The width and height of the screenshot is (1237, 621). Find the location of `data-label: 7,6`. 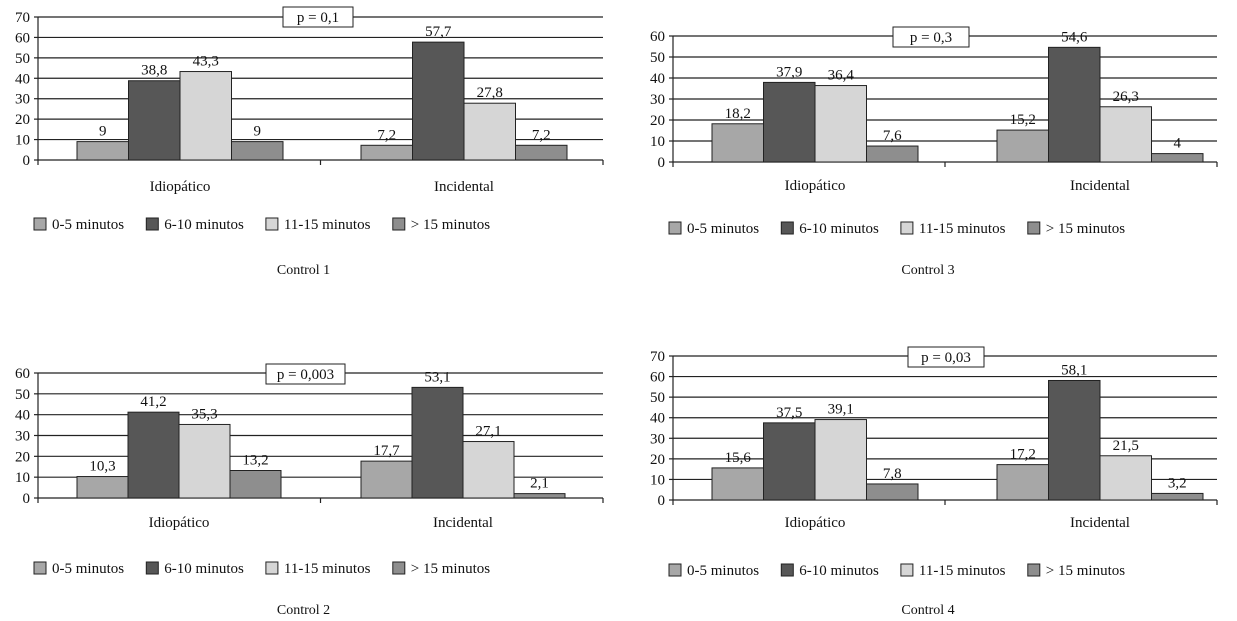

data-label: 7,6 is located at coordinates (892, 136).